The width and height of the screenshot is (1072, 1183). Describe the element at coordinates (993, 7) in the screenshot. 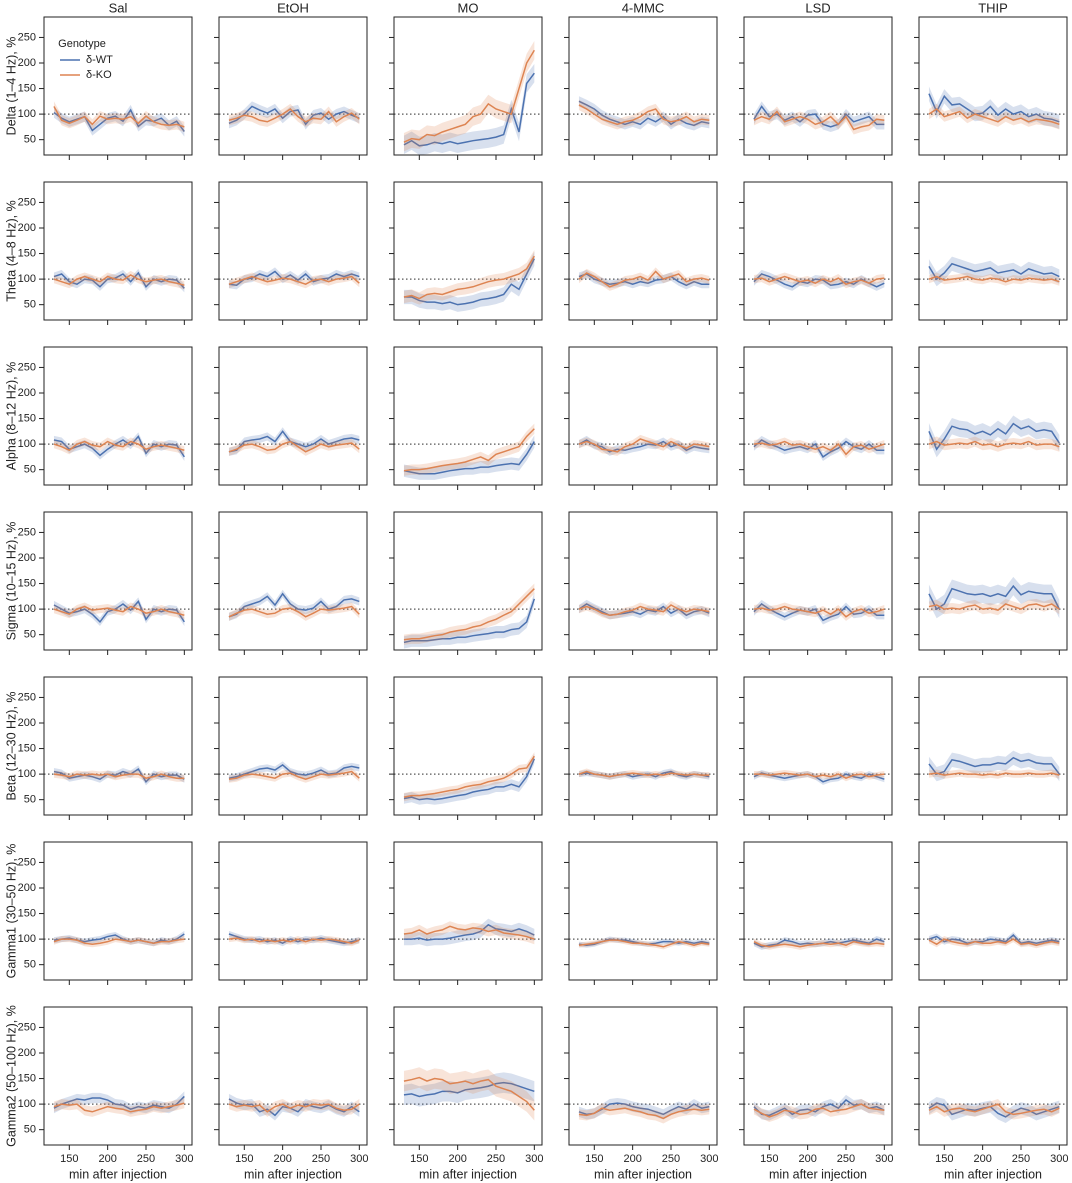

I see `column-title: THIP` at that location.